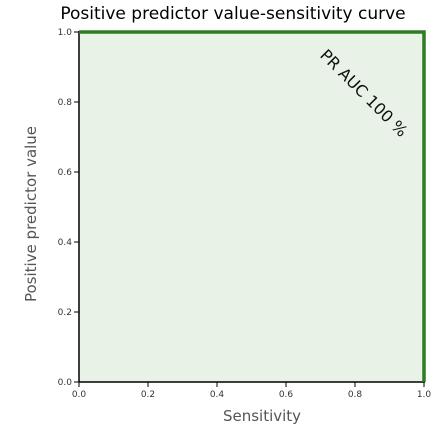 The width and height of the screenshot is (440, 428). What do you see at coordinates (65, 33) in the screenshot?
I see `y-tick-label: 1.0` at bounding box center [65, 33].